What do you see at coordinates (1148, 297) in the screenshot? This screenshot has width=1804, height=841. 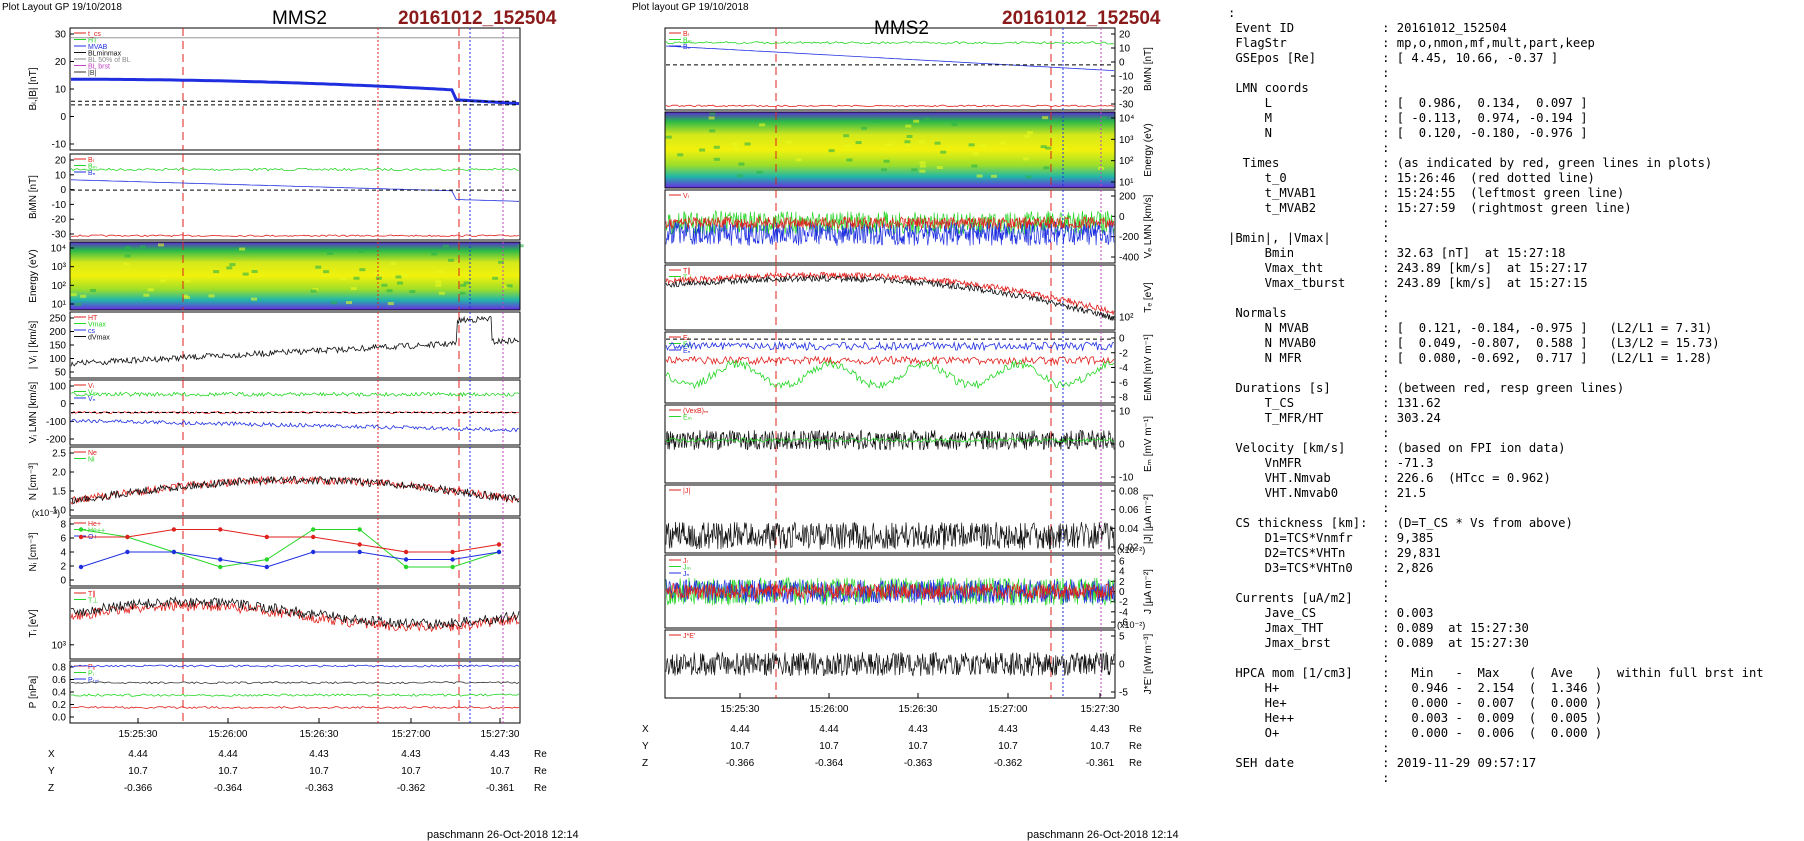 I see `y-axis-label: Tₑ [eV]` at bounding box center [1148, 297].